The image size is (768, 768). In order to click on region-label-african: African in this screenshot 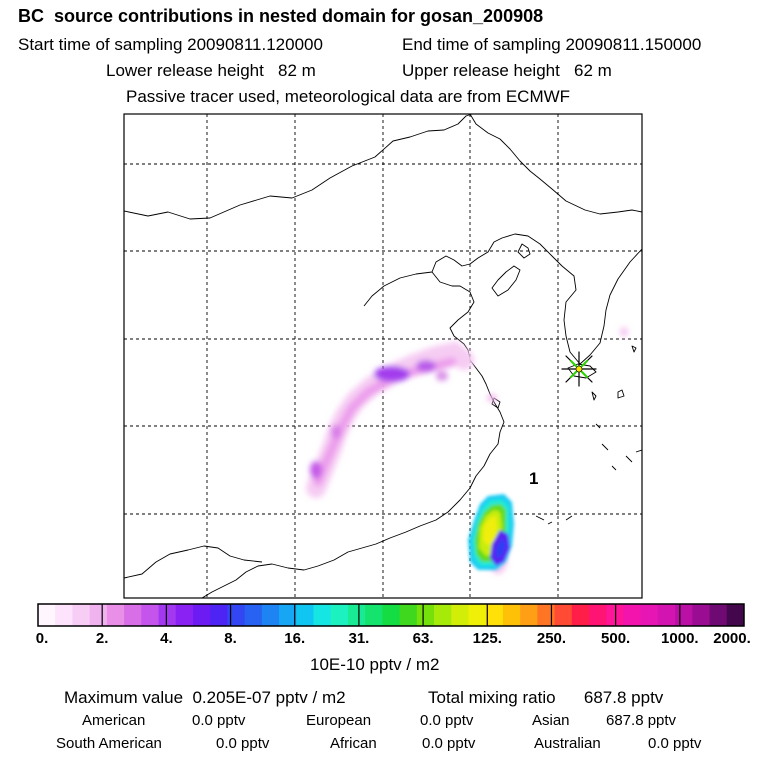, I will do `click(353, 743)`.